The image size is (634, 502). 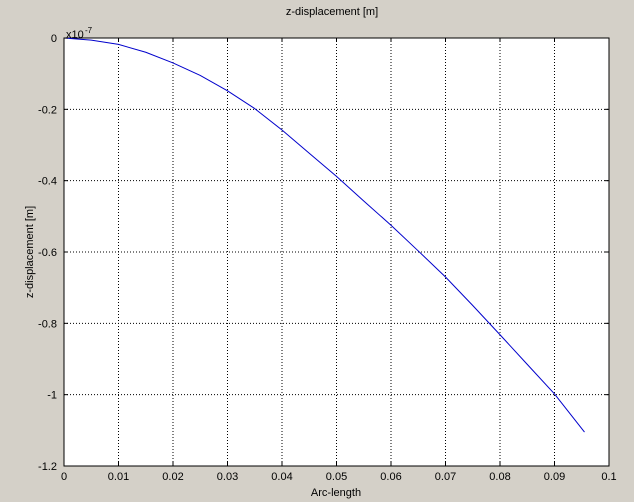 What do you see at coordinates (89, 30) in the screenshot?
I see `y-exponent-power: -7` at bounding box center [89, 30].